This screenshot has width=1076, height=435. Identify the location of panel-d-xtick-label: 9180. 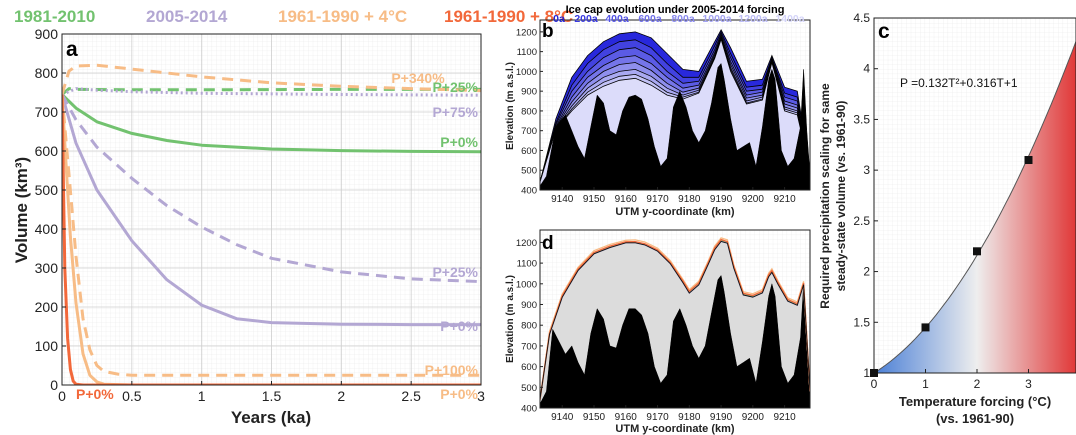
(689, 417).